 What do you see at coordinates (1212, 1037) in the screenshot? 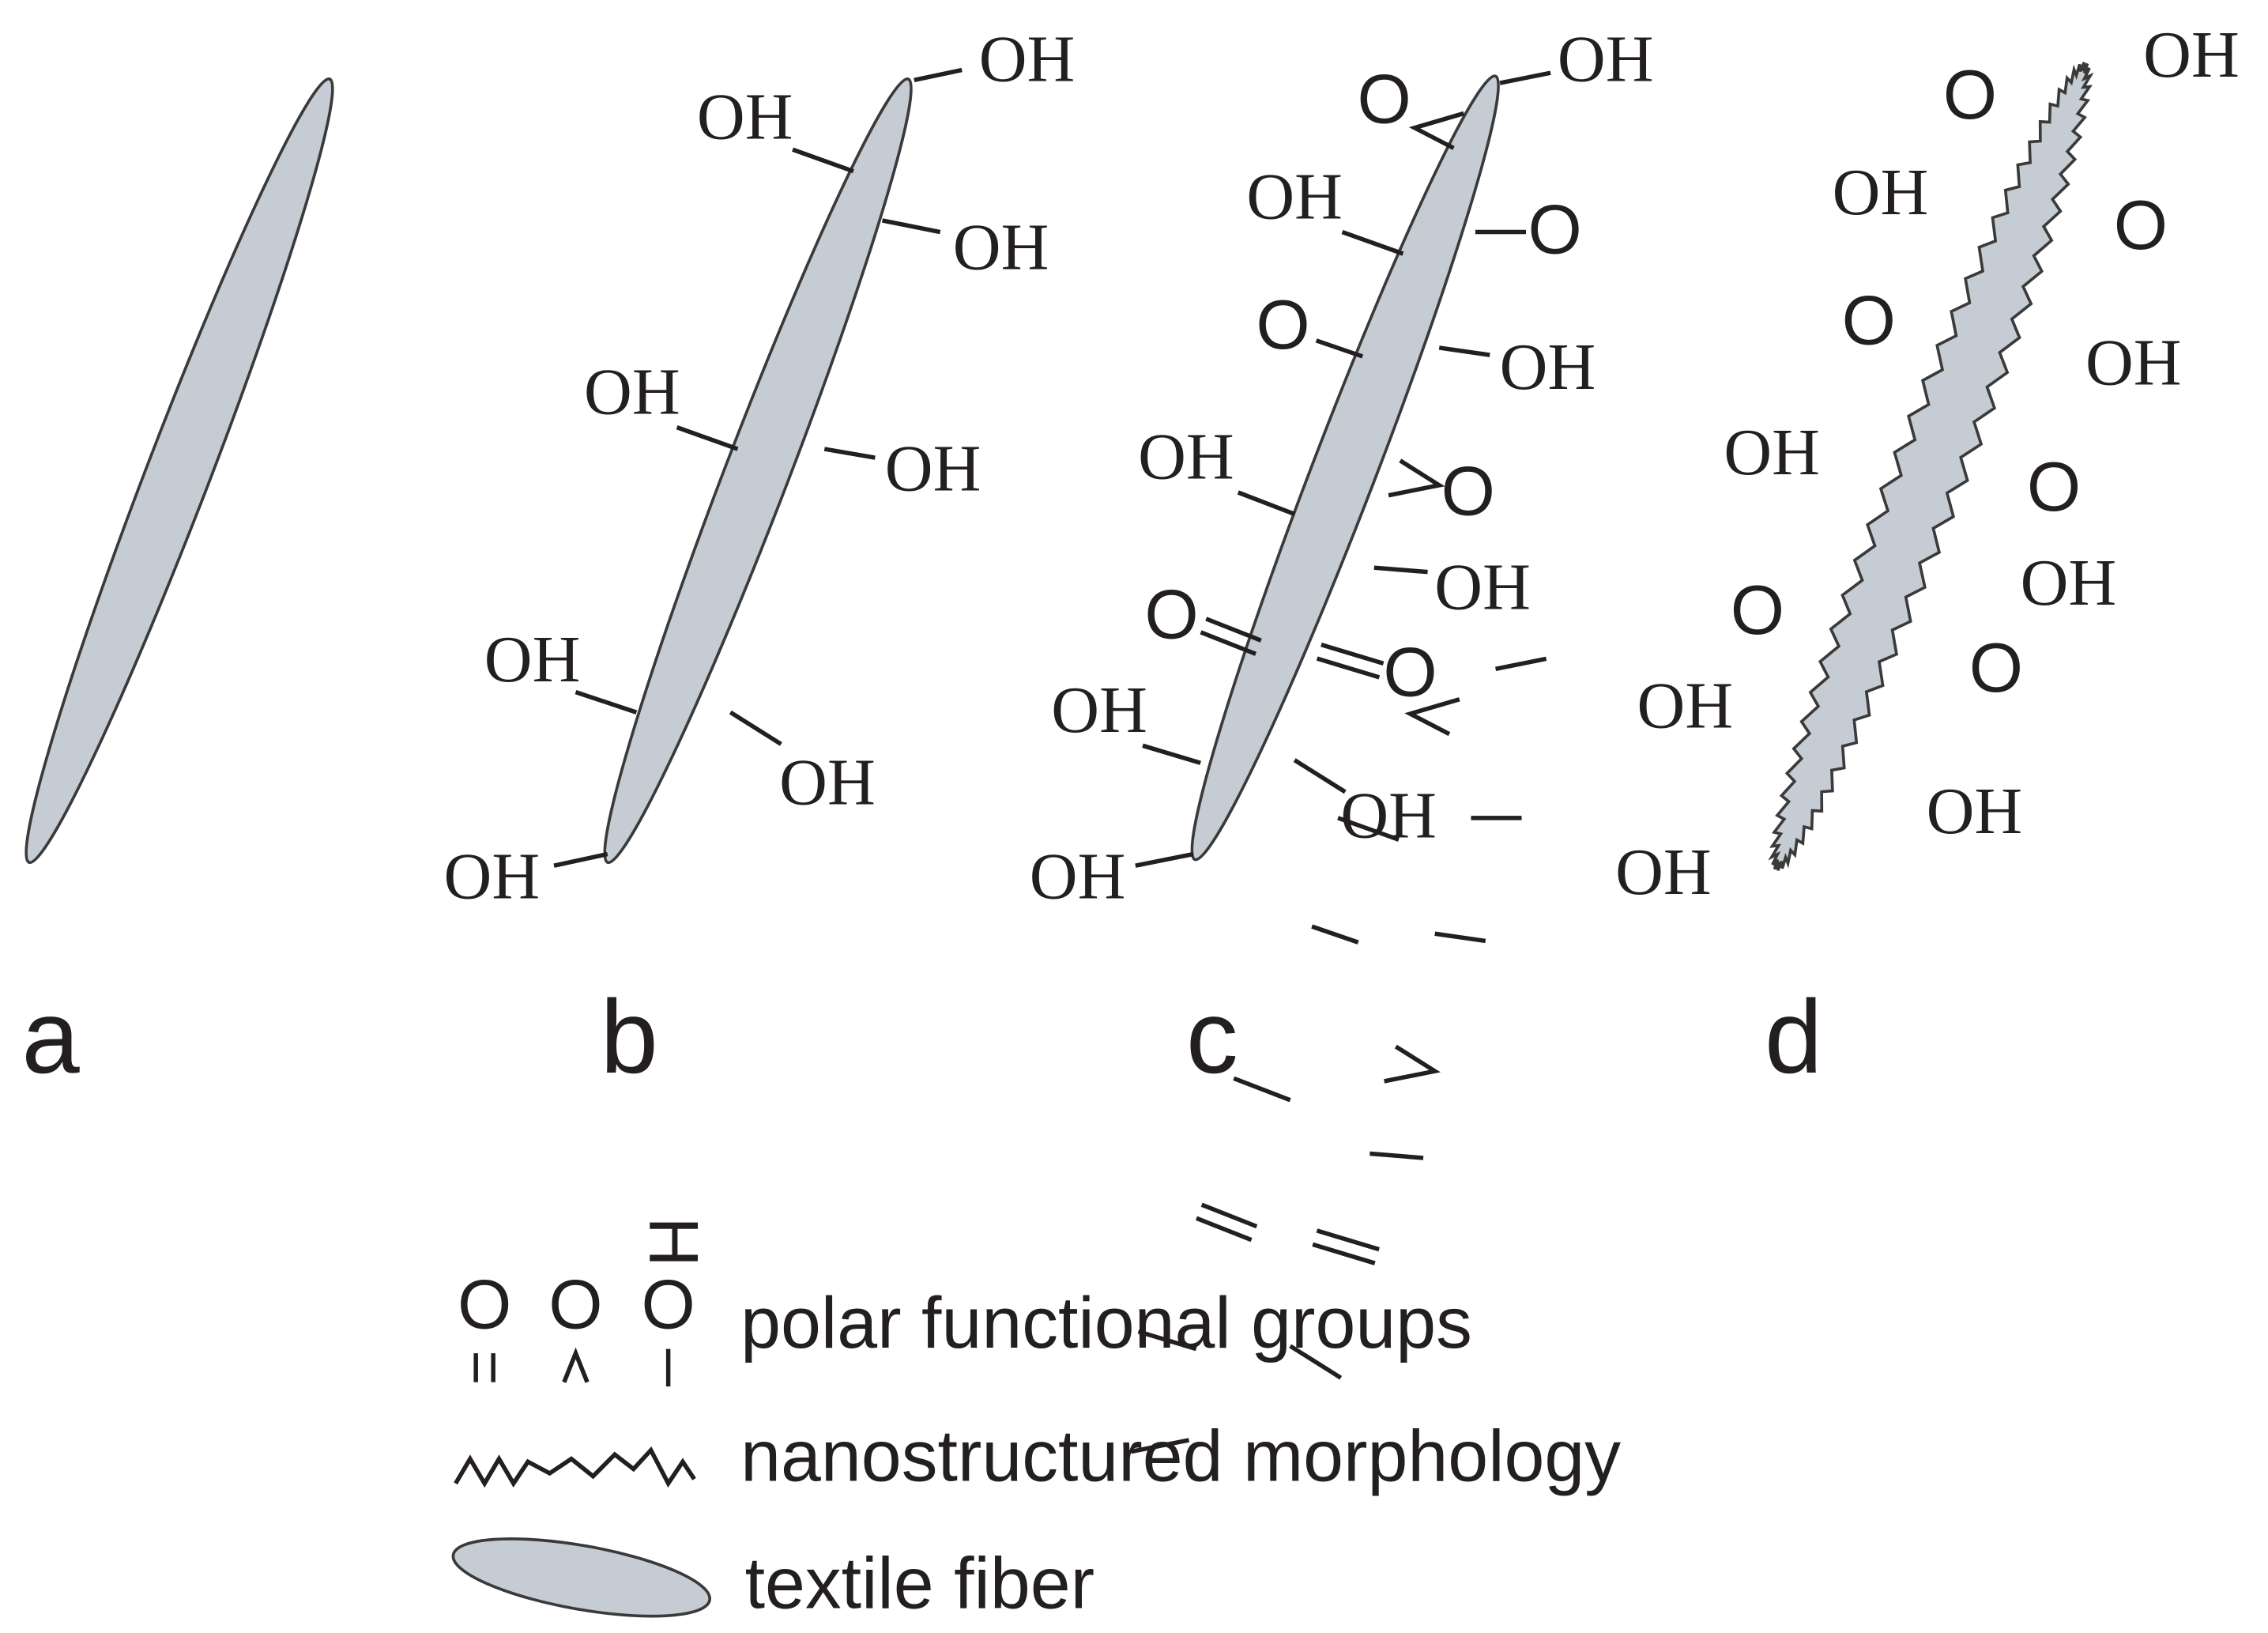
I see `panel-label: c` at bounding box center [1212, 1037].